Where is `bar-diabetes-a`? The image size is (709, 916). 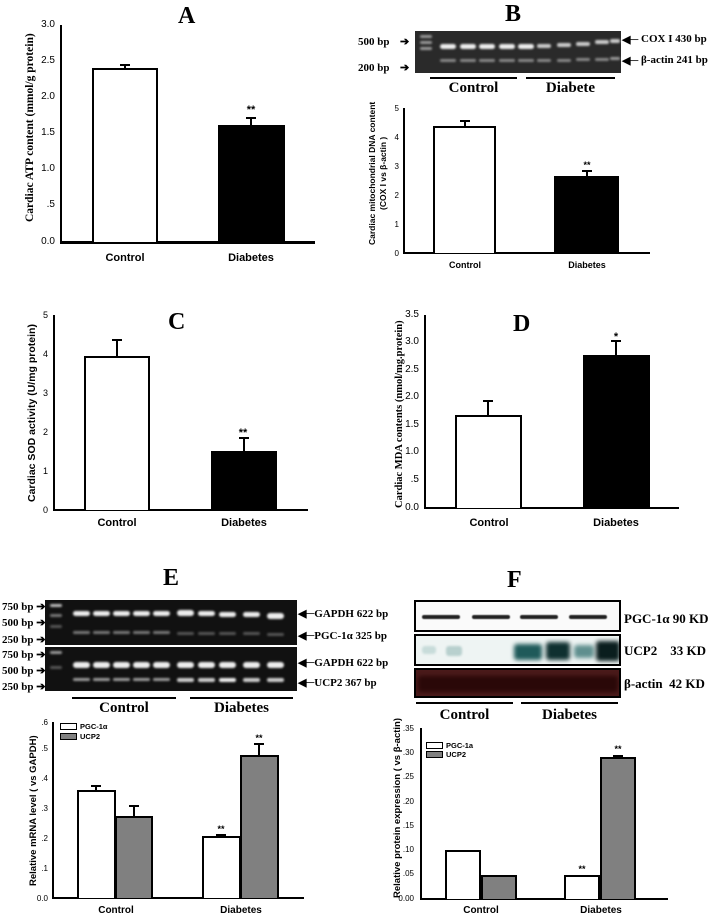
bar-diabetes-a is located at coordinates (251, 183).